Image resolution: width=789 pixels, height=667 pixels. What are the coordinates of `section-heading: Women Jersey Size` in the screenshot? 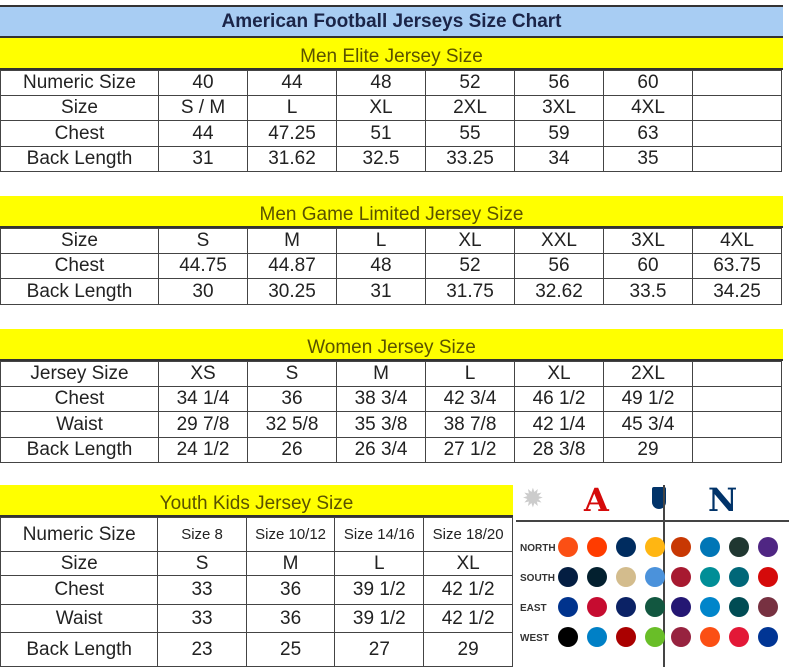 It's located at (391, 345).